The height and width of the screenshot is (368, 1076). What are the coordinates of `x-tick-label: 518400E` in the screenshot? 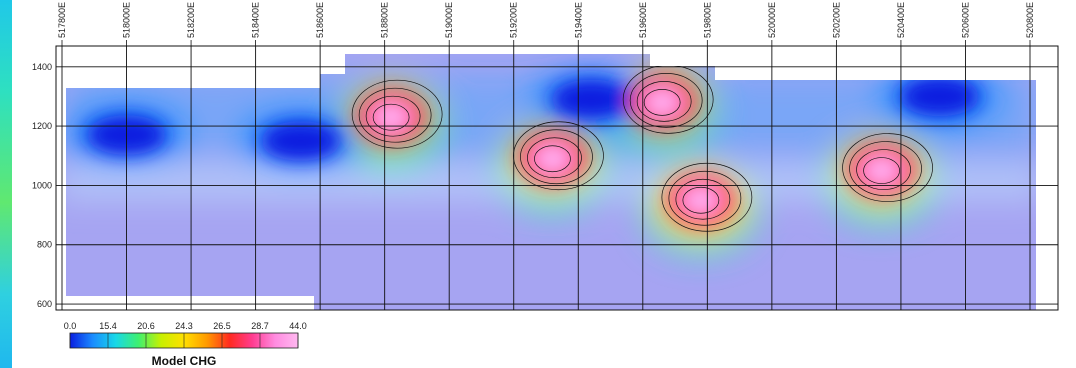 It's located at (256, 20).